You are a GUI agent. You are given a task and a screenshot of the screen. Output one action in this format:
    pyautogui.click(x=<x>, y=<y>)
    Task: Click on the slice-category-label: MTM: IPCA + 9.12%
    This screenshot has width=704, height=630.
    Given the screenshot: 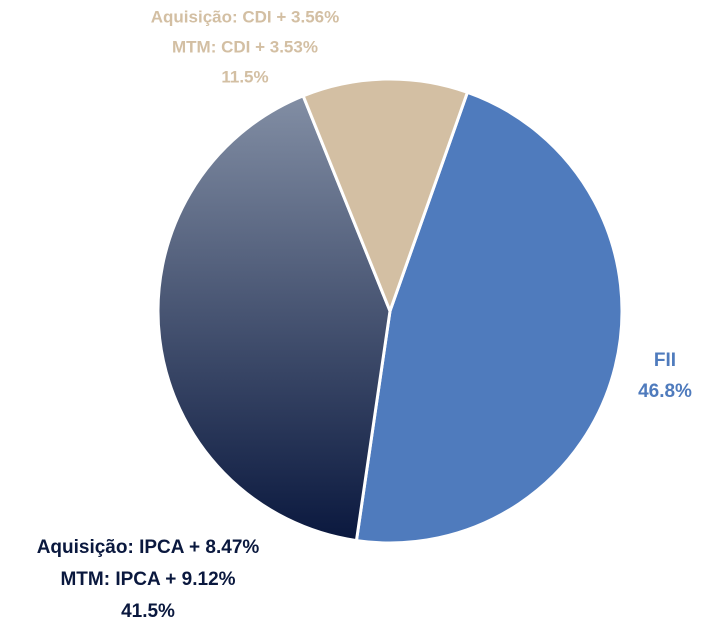 What is the action you would take?
    pyautogui.click(x=147, y=579)
    